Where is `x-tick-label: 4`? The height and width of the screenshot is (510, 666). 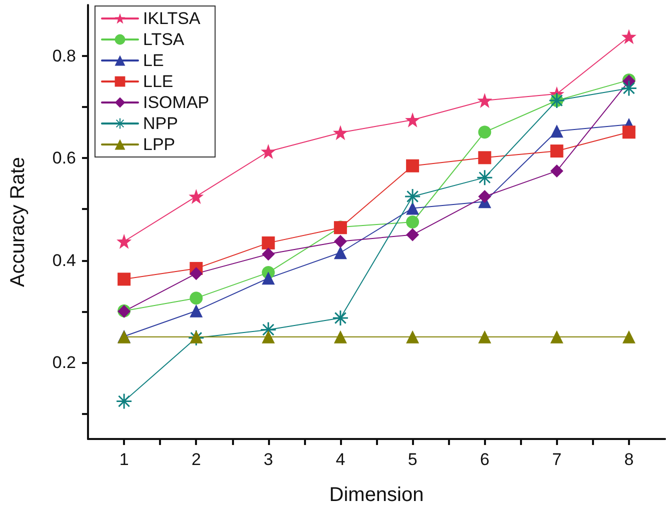 x-tick-label: 4 is located at coordinates (341, 459).